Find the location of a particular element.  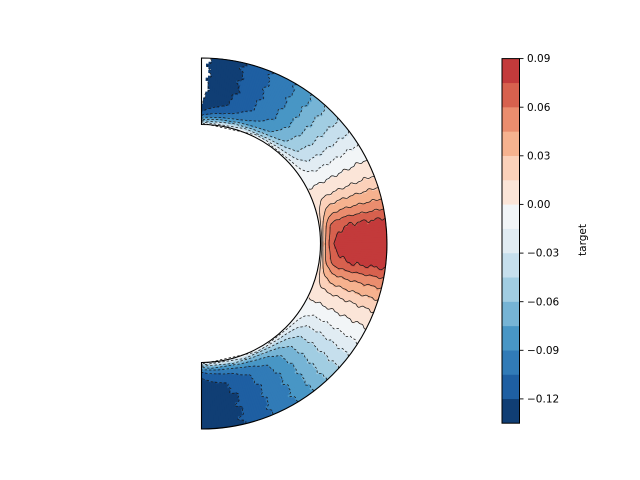

colorbar-tick-label: −0.03 is located at coordinates (543, 254).